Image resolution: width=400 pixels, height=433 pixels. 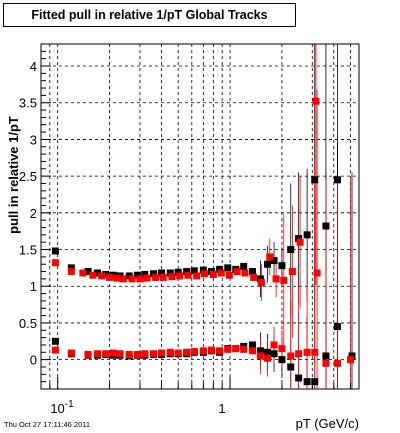 I want to click on x-tick-label-0: 10-1, so click(x=62, y=407).